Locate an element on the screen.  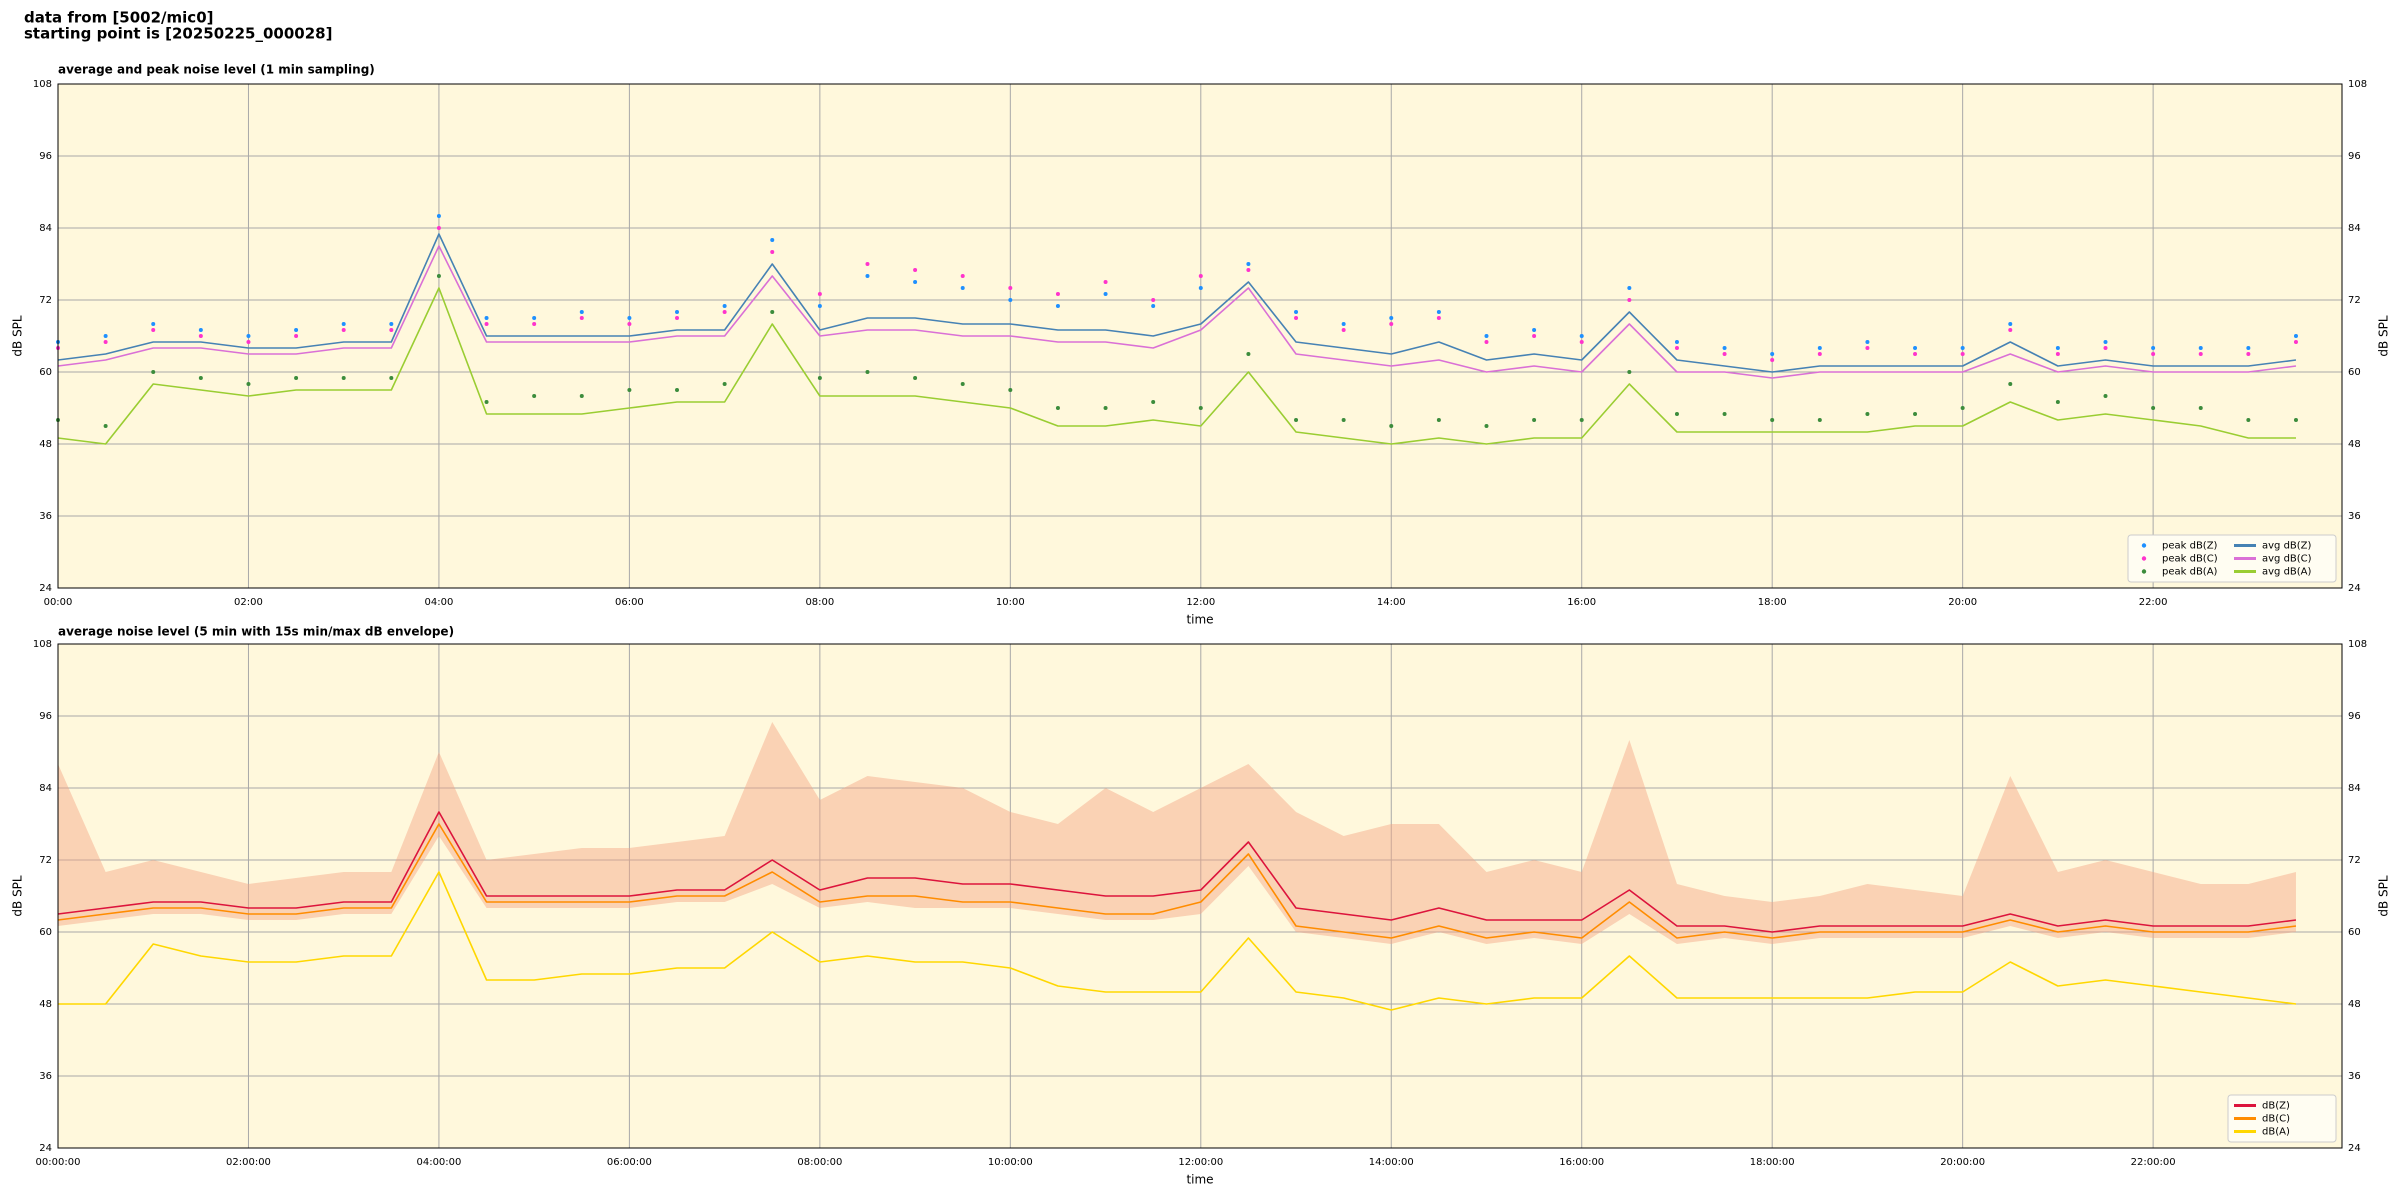
header-line: starting point is [20250225_000028] is located at coordinates (178, 34).